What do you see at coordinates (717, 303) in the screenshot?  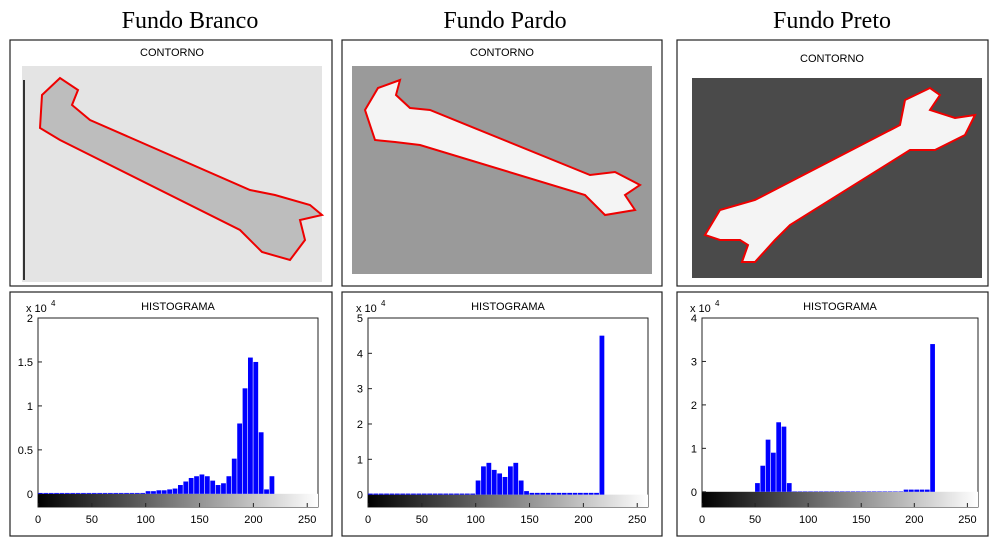 I see `y-exponent: 4` at bounding box center [717, 303].